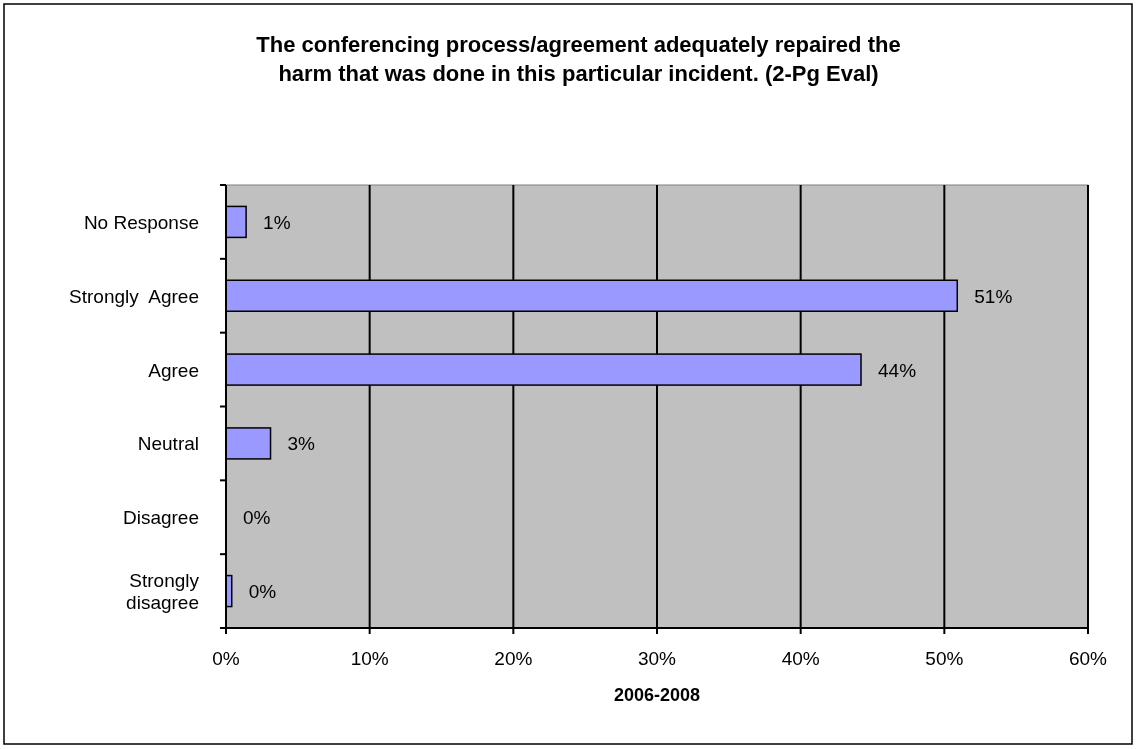 The image size is (1137, 749). I want to click on data-label: 44%, so click(897, 370).